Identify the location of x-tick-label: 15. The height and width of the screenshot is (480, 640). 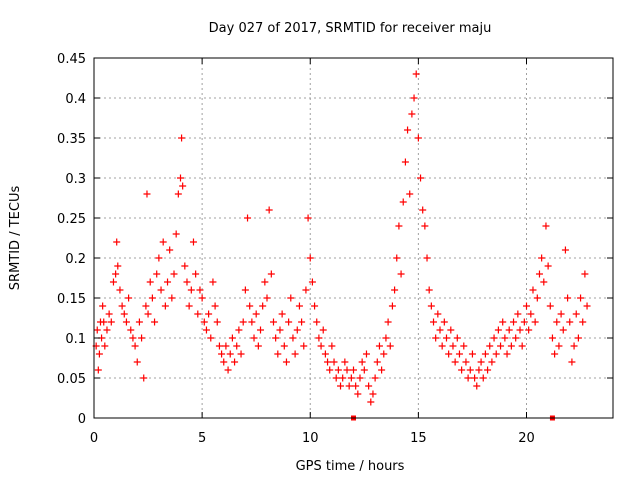
(418, 438).